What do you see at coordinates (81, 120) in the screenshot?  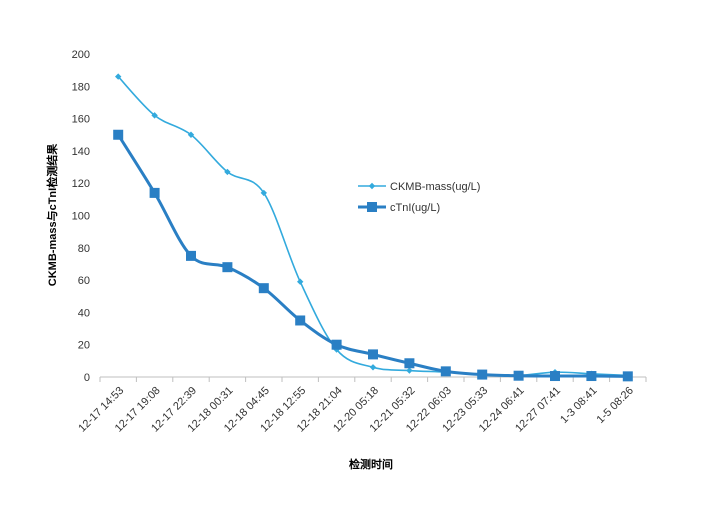 I see `y-tick-label: 160` at bounding box center [81, 120].